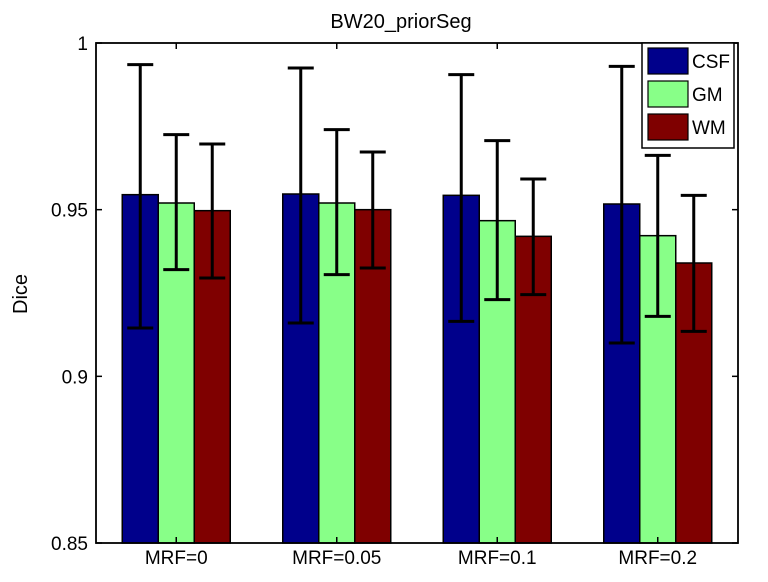 This screenshot has height=582, width=768. I want to click on y-tick-label: 0.85, so click(69, 544).